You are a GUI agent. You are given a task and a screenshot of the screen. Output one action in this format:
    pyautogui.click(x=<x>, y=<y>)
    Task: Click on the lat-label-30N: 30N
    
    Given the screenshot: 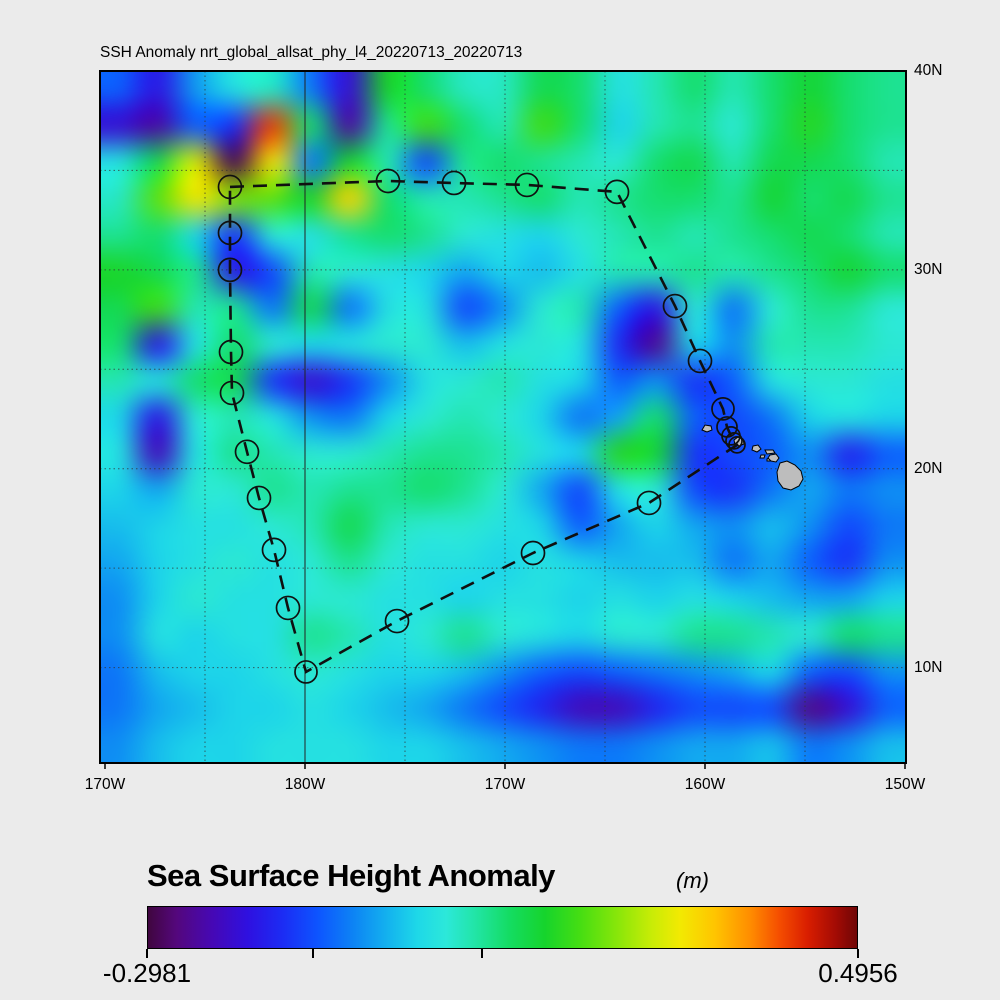 What is the action you would take?
    pyautogui.click(x=928, y=269)
    